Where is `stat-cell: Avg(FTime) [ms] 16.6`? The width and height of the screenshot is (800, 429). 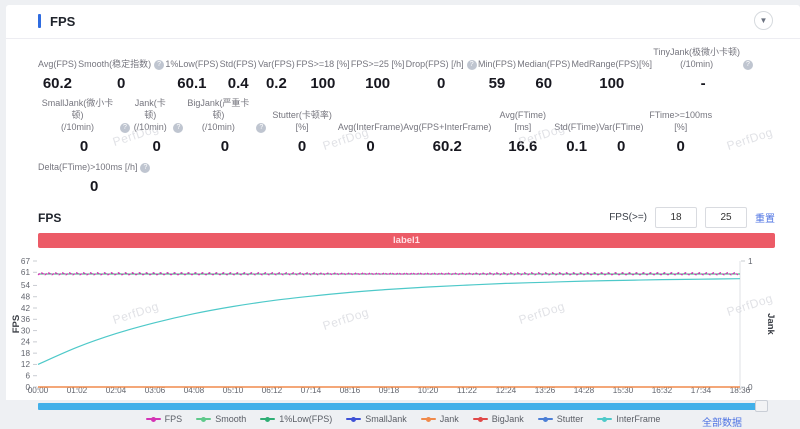
stat-cell: Avg(FTime) [ms] 16.6 is located at coordinates (522, 132).